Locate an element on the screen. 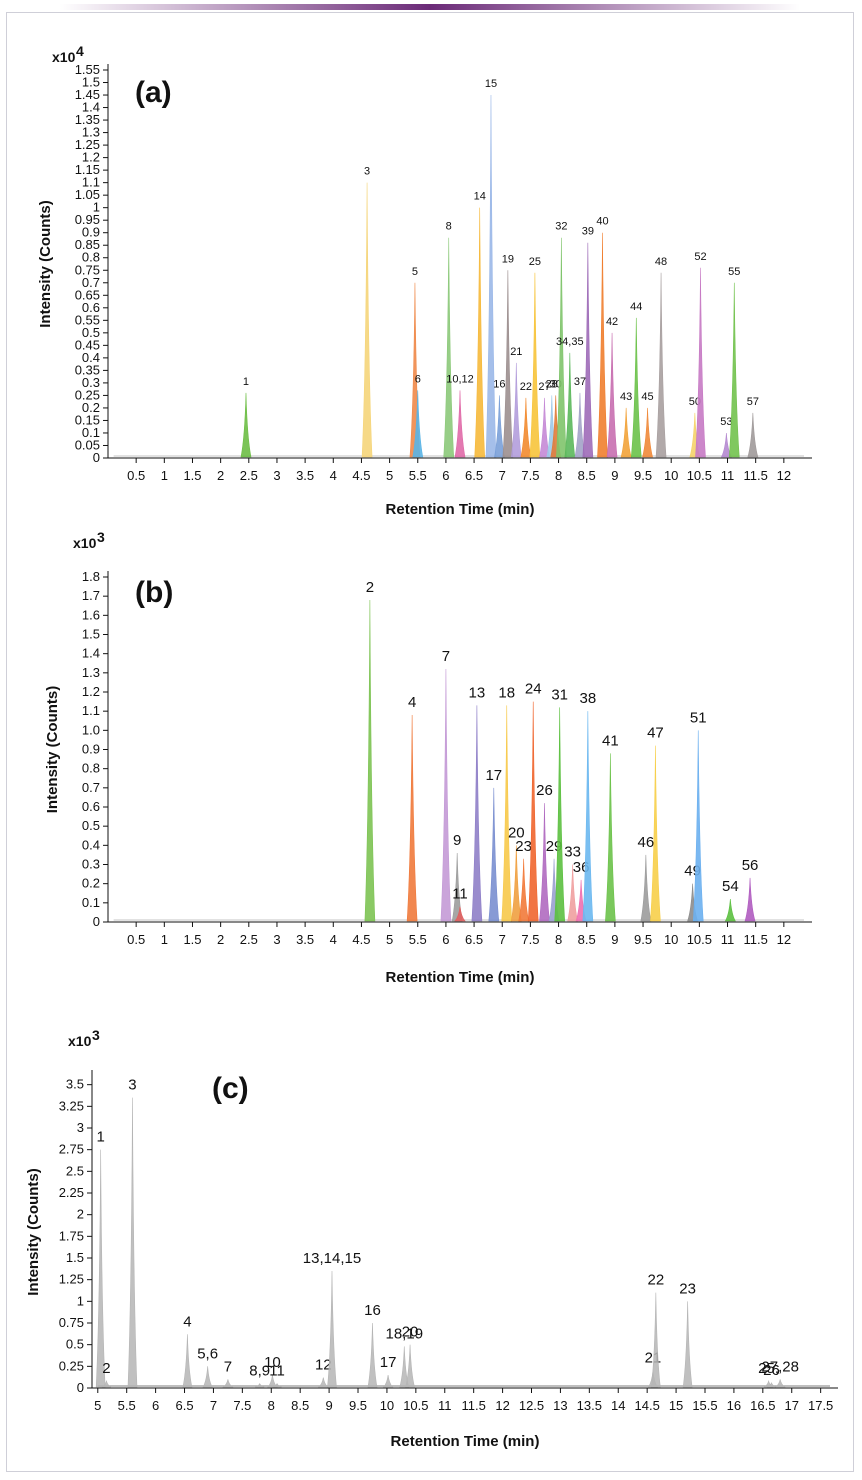  peak-label: 7 is located at coordinates (228, 1366).